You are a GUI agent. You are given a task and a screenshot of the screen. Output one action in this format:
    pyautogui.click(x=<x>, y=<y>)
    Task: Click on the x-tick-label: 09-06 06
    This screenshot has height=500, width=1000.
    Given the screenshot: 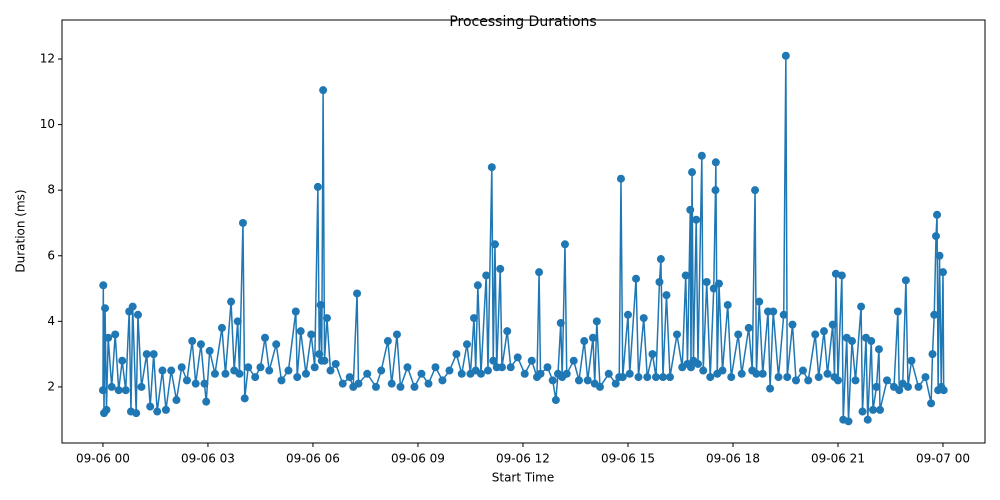 What is the action you would take?
    pyautogui.click(x=313, y=459)
    